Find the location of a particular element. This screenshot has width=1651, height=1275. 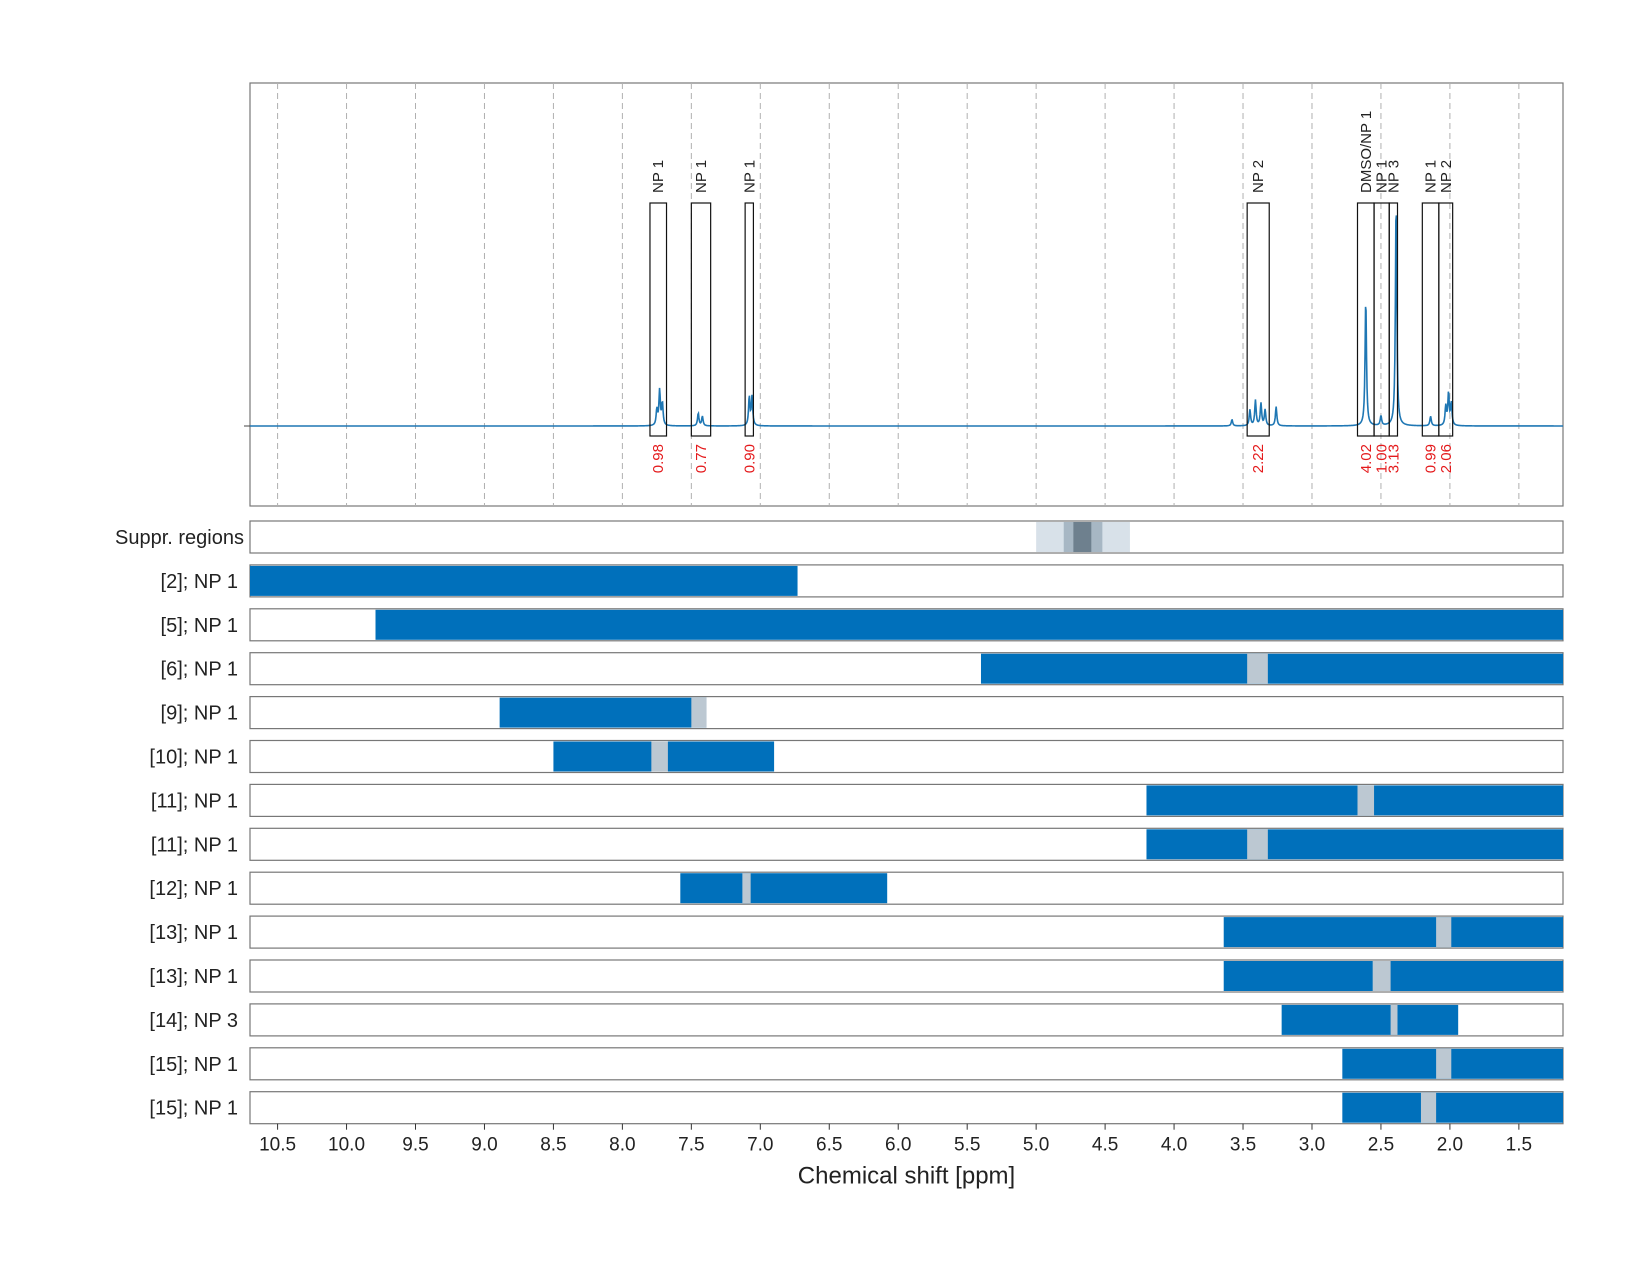

x-tick-label: 4.0 is located at coordinates (1174, 1145).